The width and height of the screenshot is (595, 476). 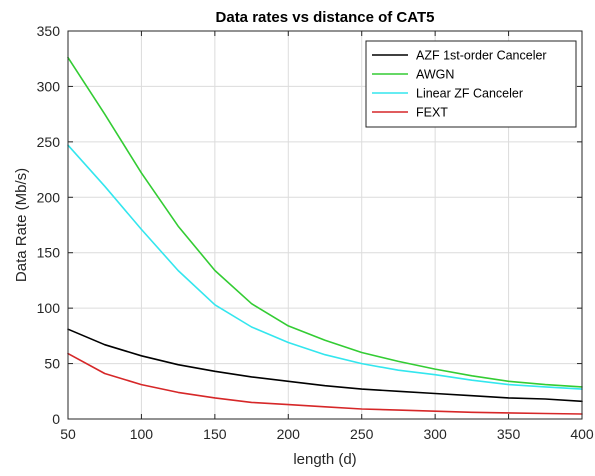 I want to click on x-tick-label: 350, so click(x=509, y=434).